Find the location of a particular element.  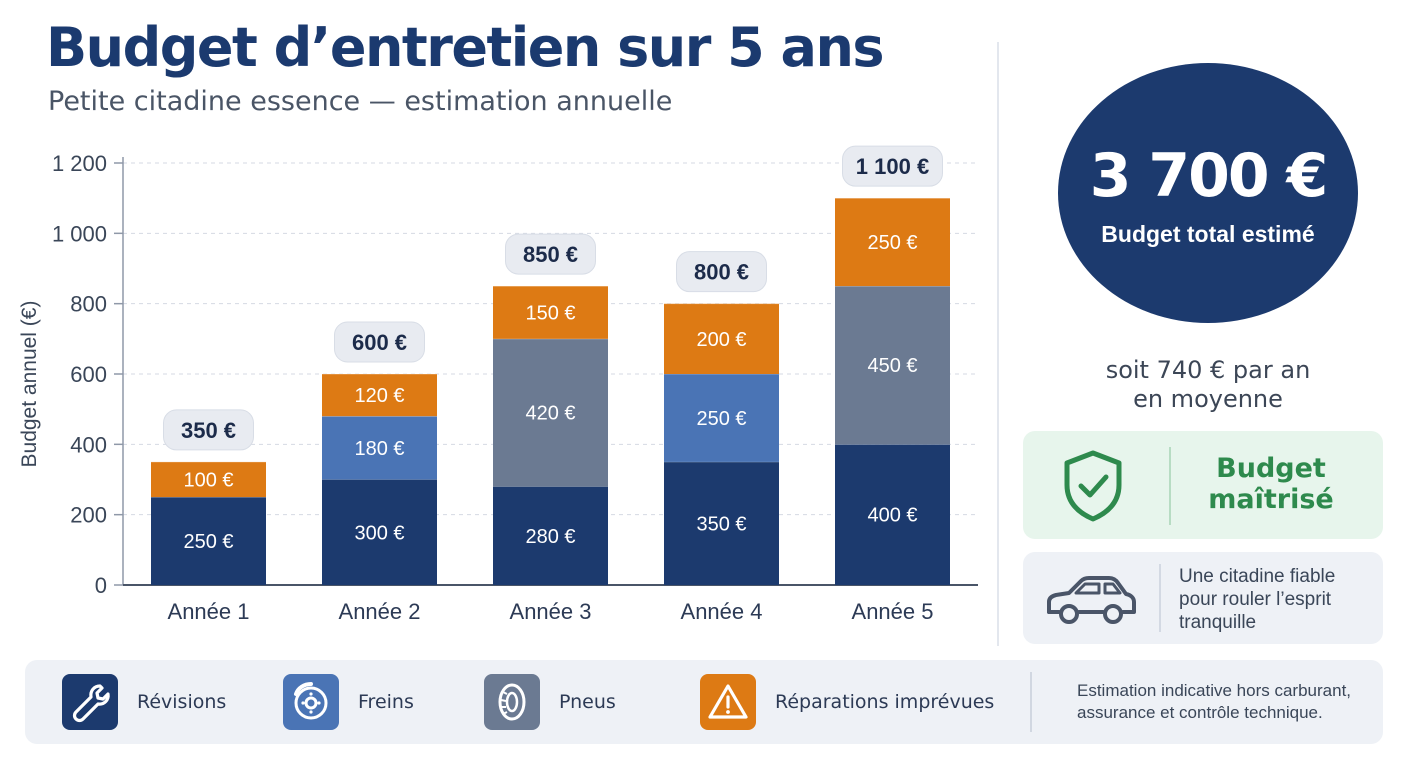

y-tick-label: 400 is located at coordinates (88, 444).